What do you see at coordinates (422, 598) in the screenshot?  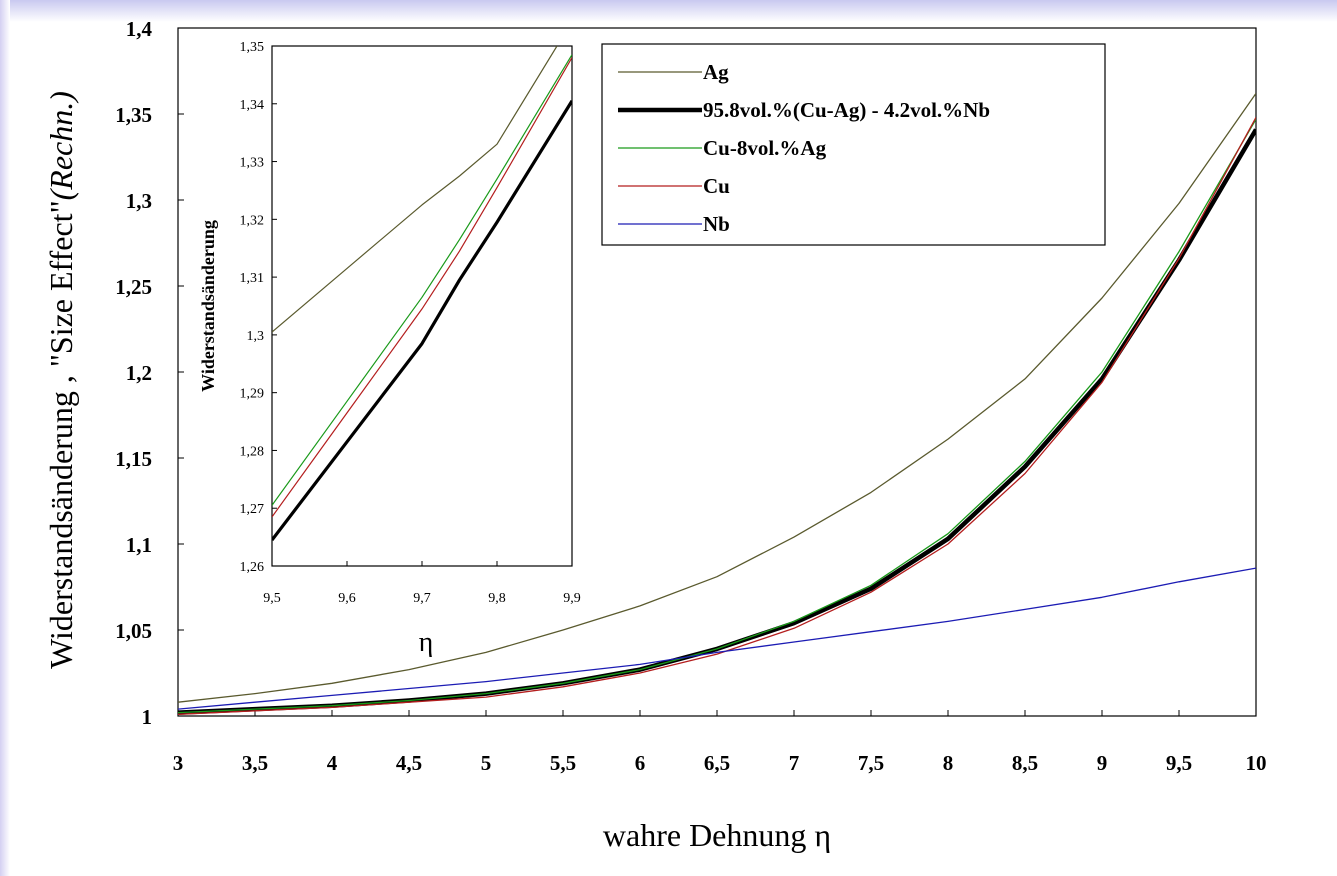 I see `inset-x-tick-label: 9,7` at bounding box center [422, 598].